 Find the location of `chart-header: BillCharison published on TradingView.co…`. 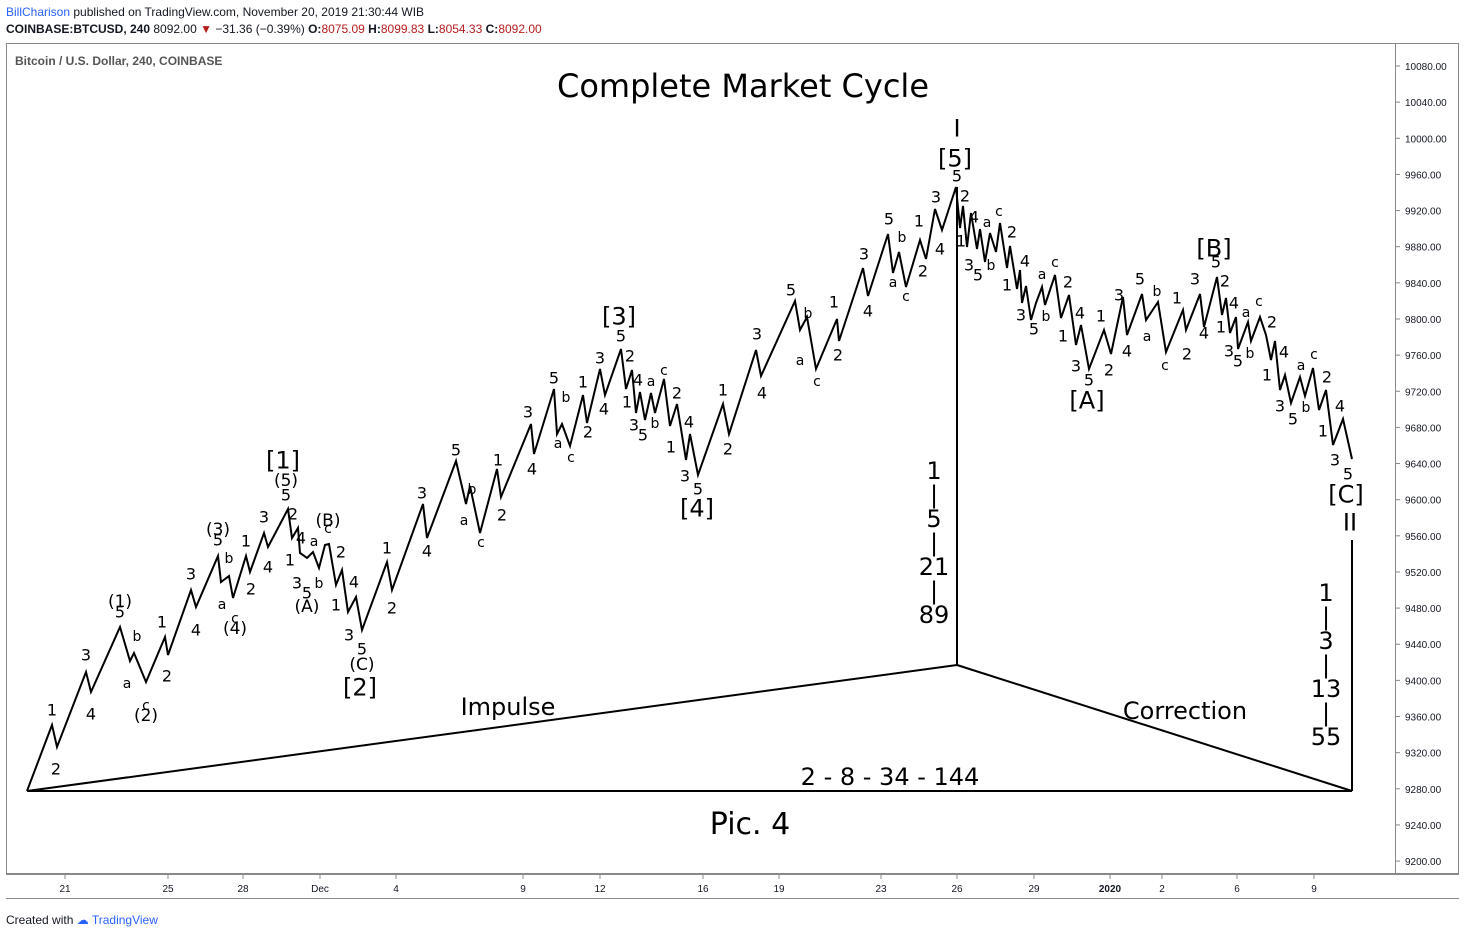

chart-header: BillCharison published on TradingView.co… is located at coordinates (274, 21).